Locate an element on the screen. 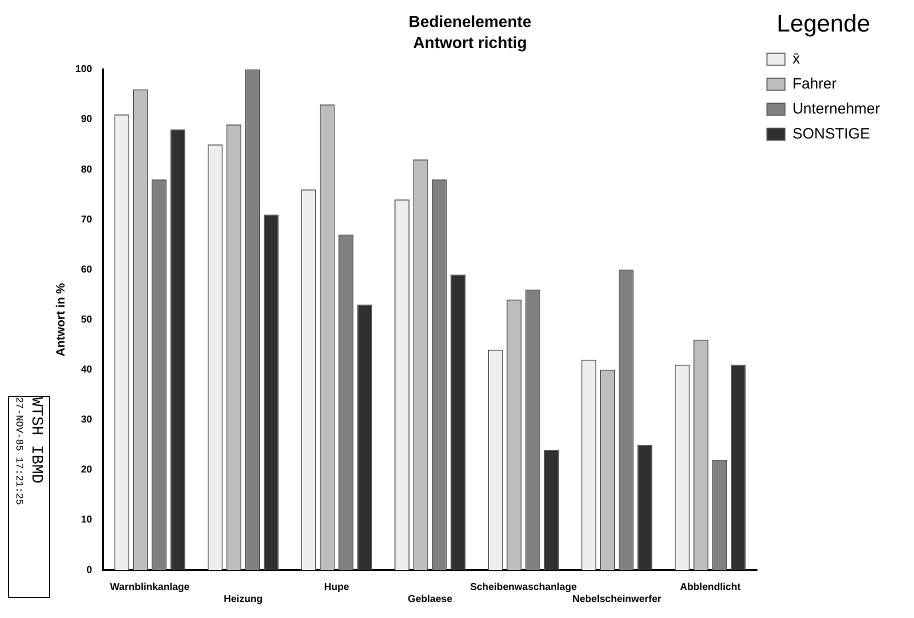  x-tick-label: Scheibenwaschanlage is located at coordinates (524, 587).